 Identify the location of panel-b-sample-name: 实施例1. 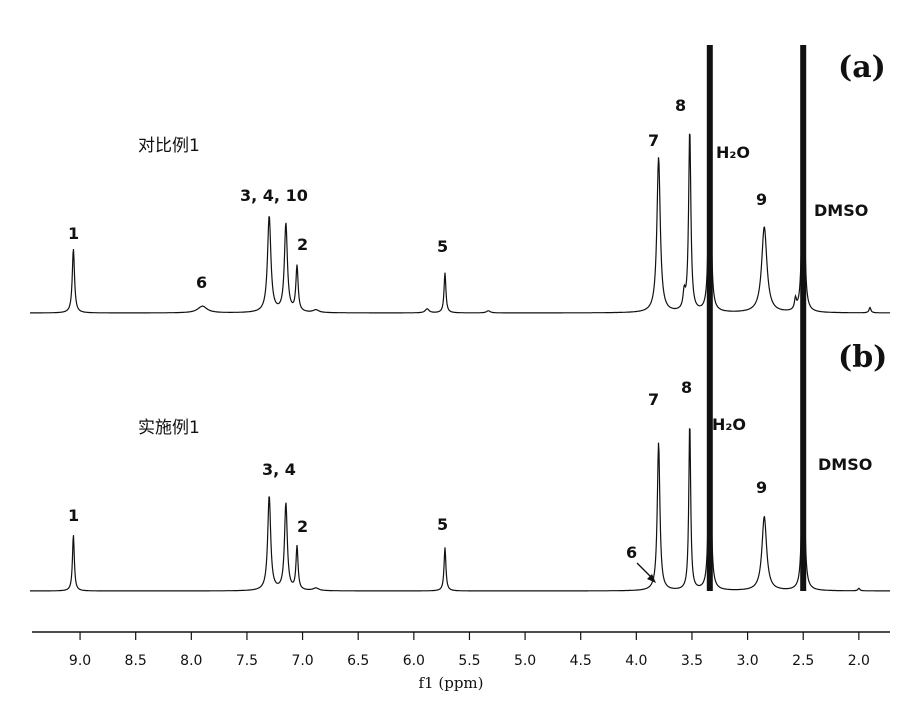
(169, 428).